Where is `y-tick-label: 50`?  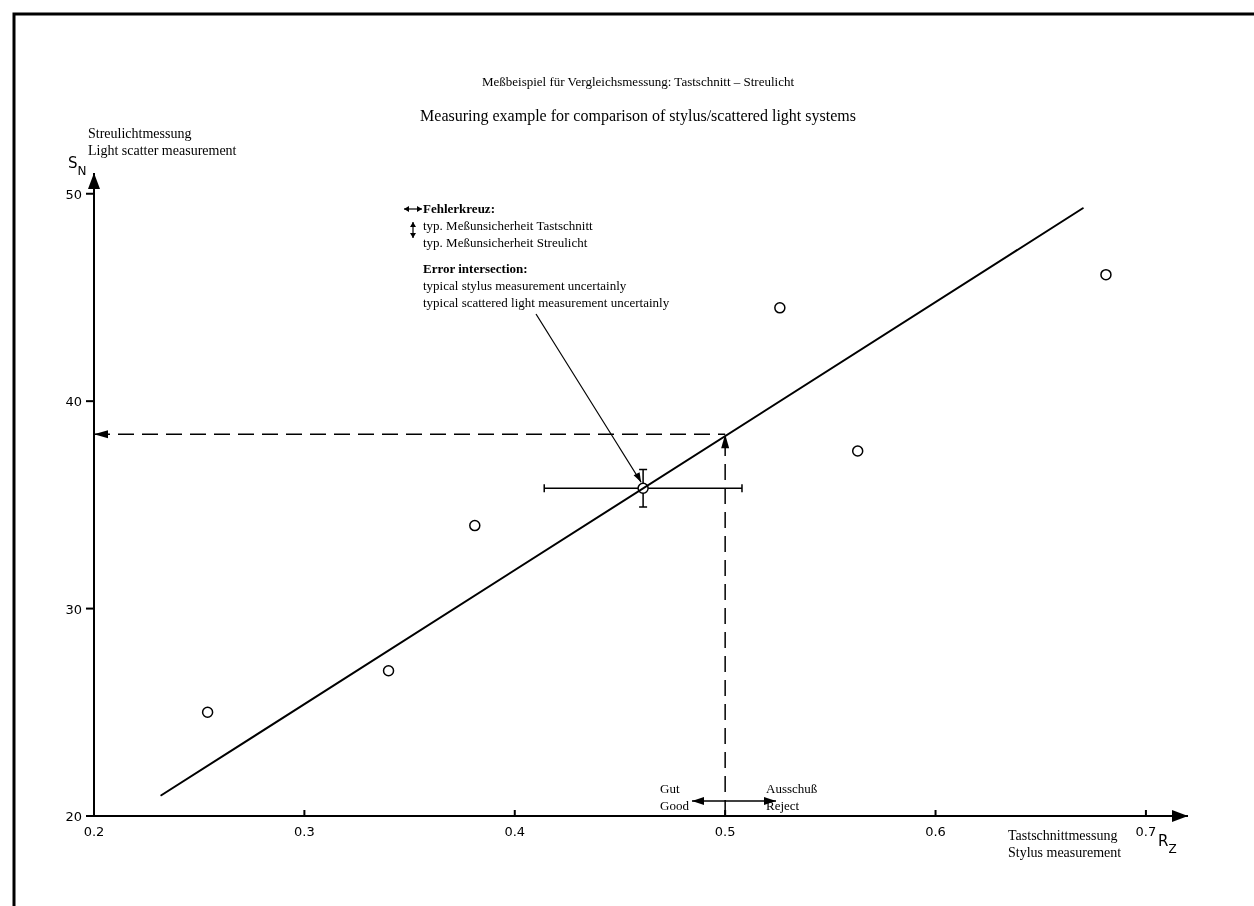
y-tick-label: 50 is located at coordinates (73, 194).